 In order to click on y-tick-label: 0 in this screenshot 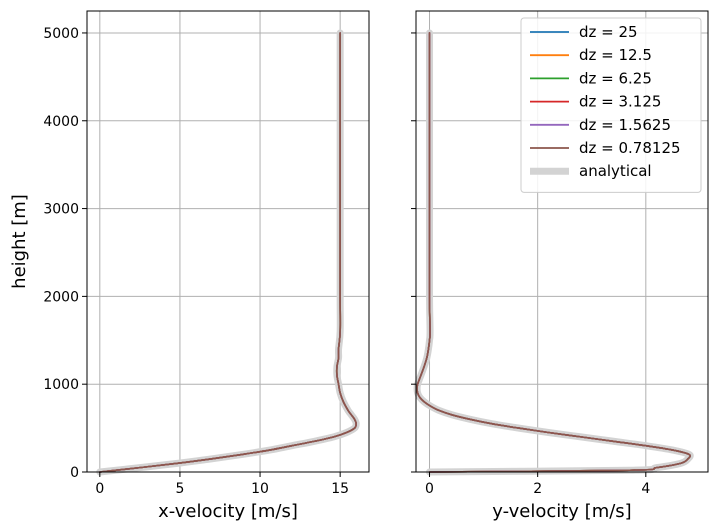, I will do `click(74, 473)`.